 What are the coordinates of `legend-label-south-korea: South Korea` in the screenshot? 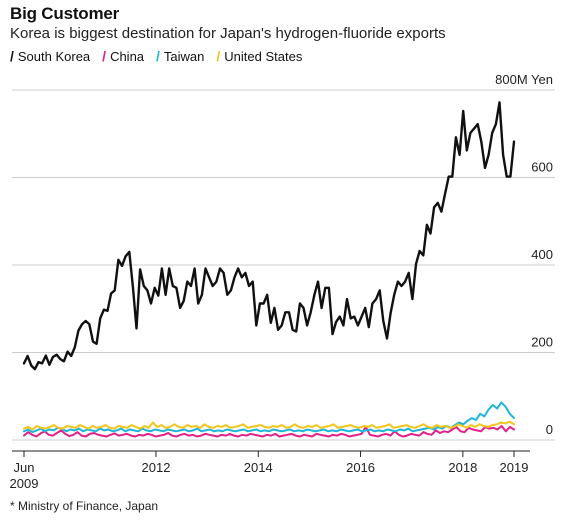 It's located at (54, 56).